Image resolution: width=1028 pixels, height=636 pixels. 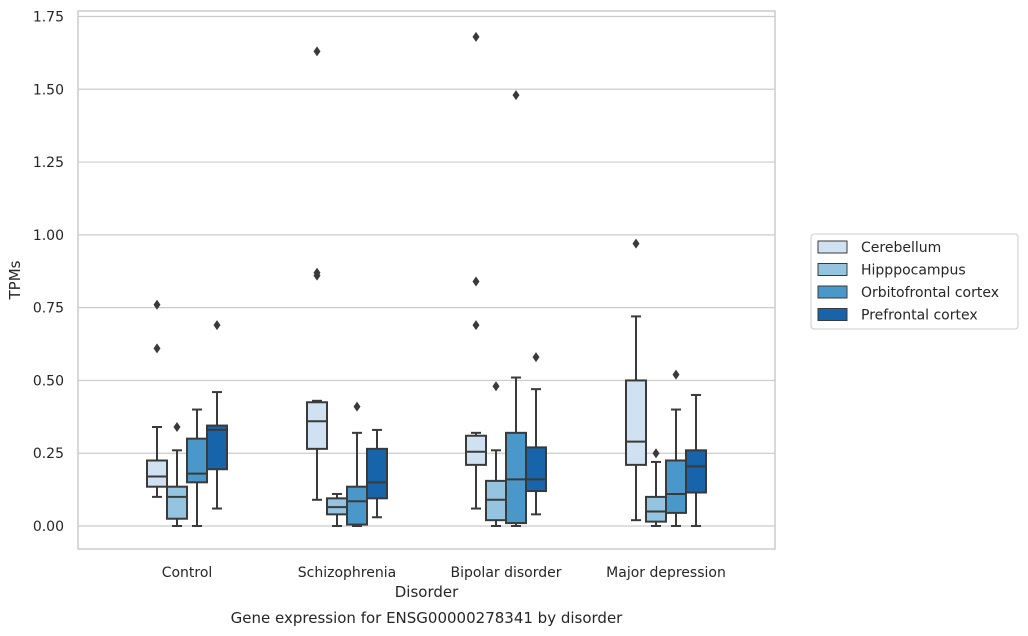 I want to click on y-tick-label: 0.00, so click(x=48, y=527).